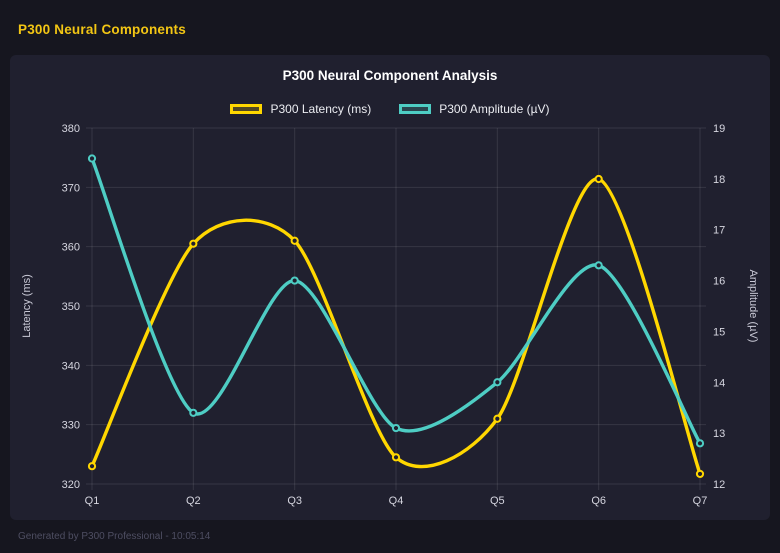 This screenshot has height=553, width=780. What do you see at coordinates (92, 501) in the screenshot?
I see `x-axis-tick: Q1` at bounding box center [92, 501].